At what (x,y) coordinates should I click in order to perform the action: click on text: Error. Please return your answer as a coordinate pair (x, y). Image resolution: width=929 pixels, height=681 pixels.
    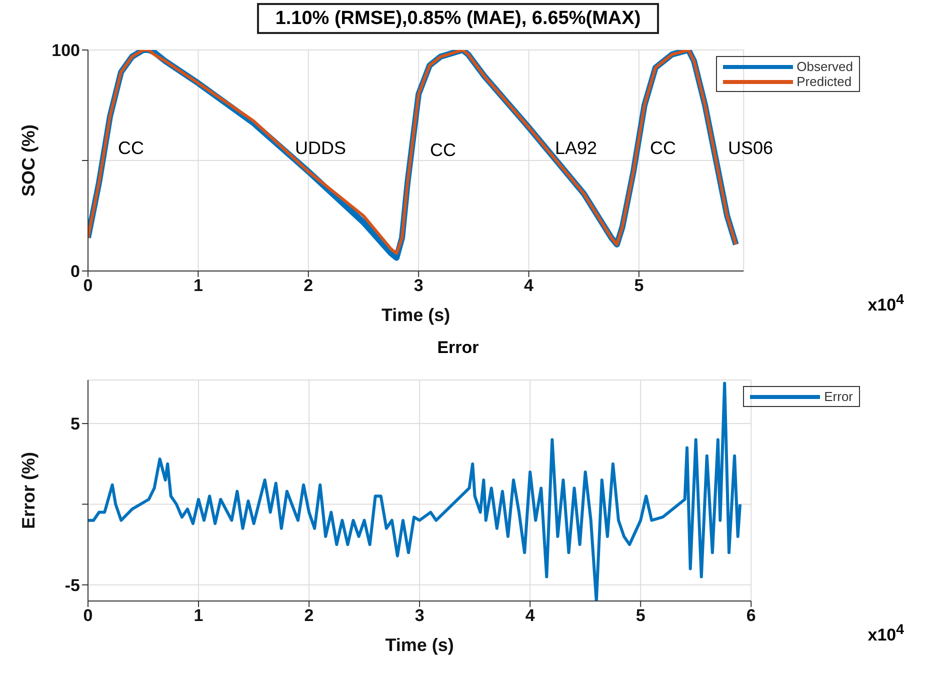
    Looking at the image, I should click on (838, 396).